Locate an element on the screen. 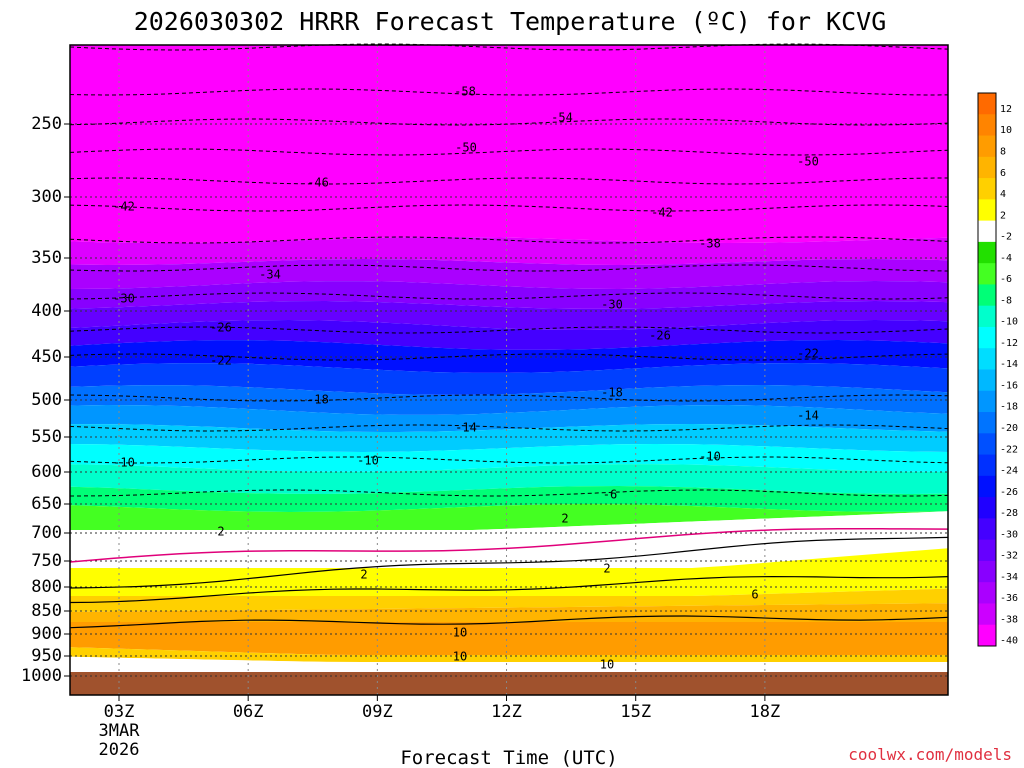 Image resolution: width=1024 pixels, height=768 pixels. colorbar-label: -34 is located at coordinates (1009, 577).